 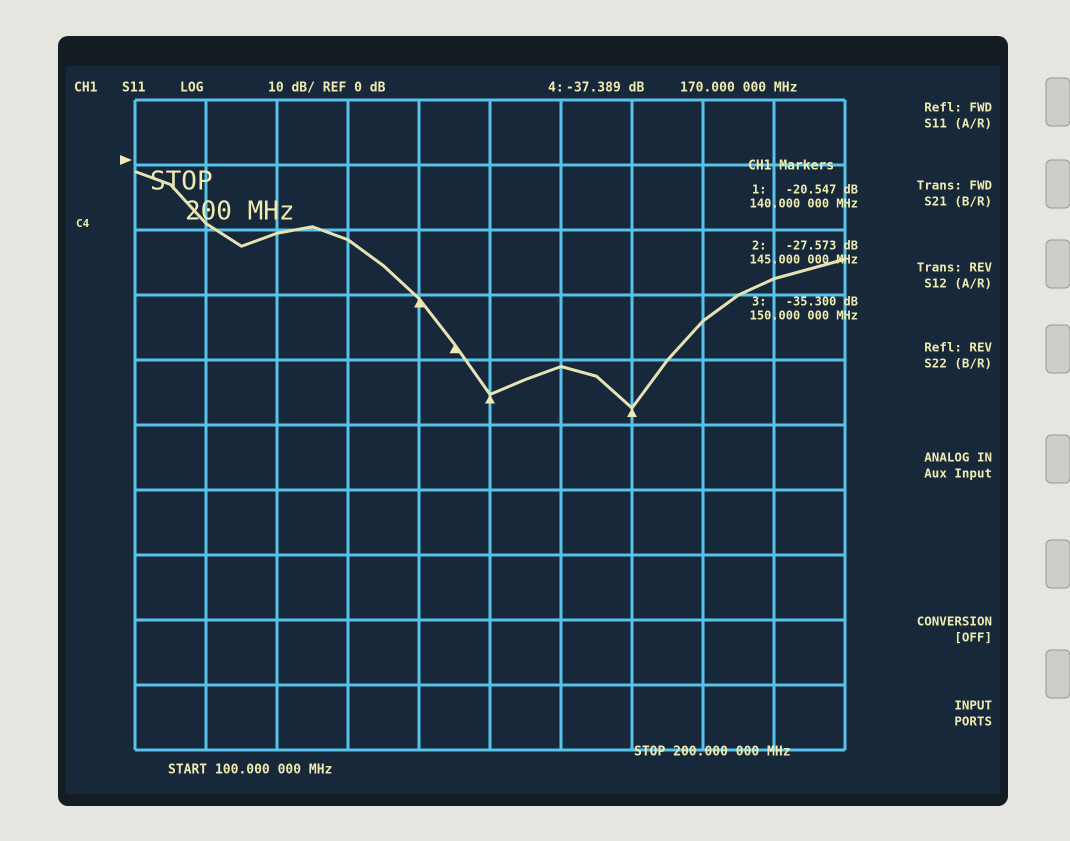 What do you see at coordinates (83, 223) in the screenshot?
I see `side-label: C4` at bounding box center [83, 223].